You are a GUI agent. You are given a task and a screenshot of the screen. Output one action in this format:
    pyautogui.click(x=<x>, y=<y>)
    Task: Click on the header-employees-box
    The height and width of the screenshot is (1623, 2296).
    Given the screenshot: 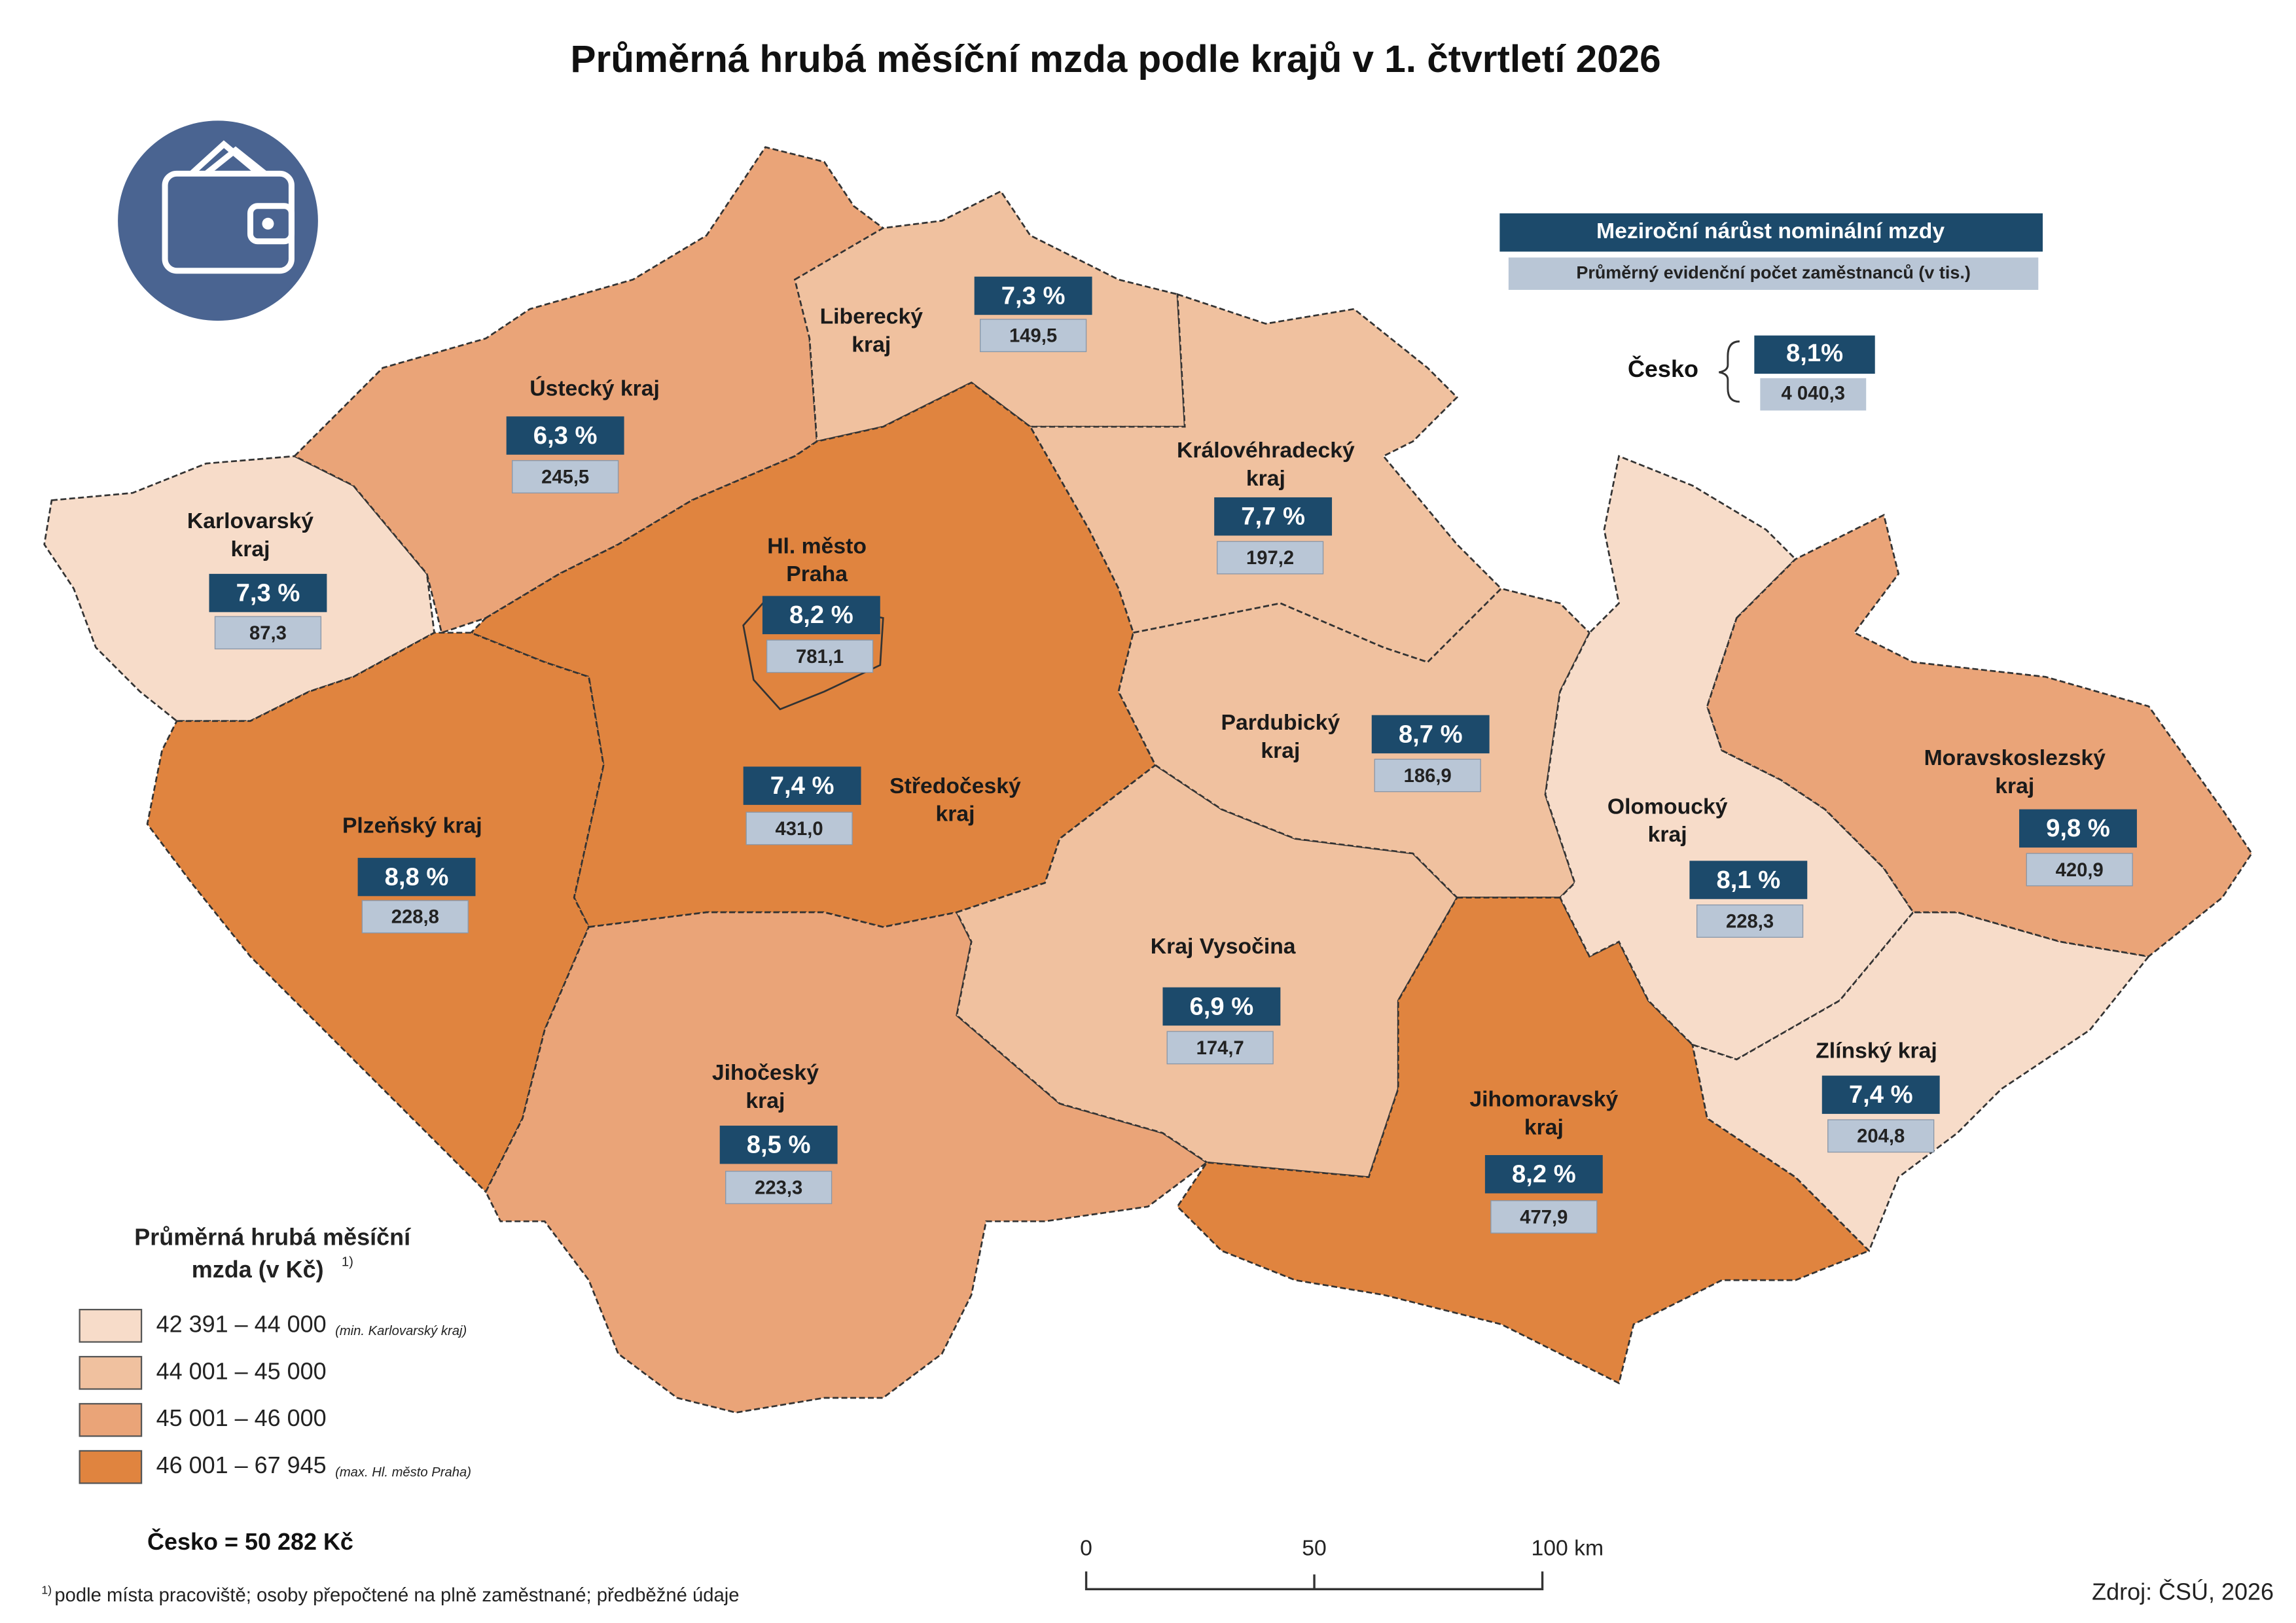 What is the action you would take?
    pyautogui.click(x=1773, y=273)
    